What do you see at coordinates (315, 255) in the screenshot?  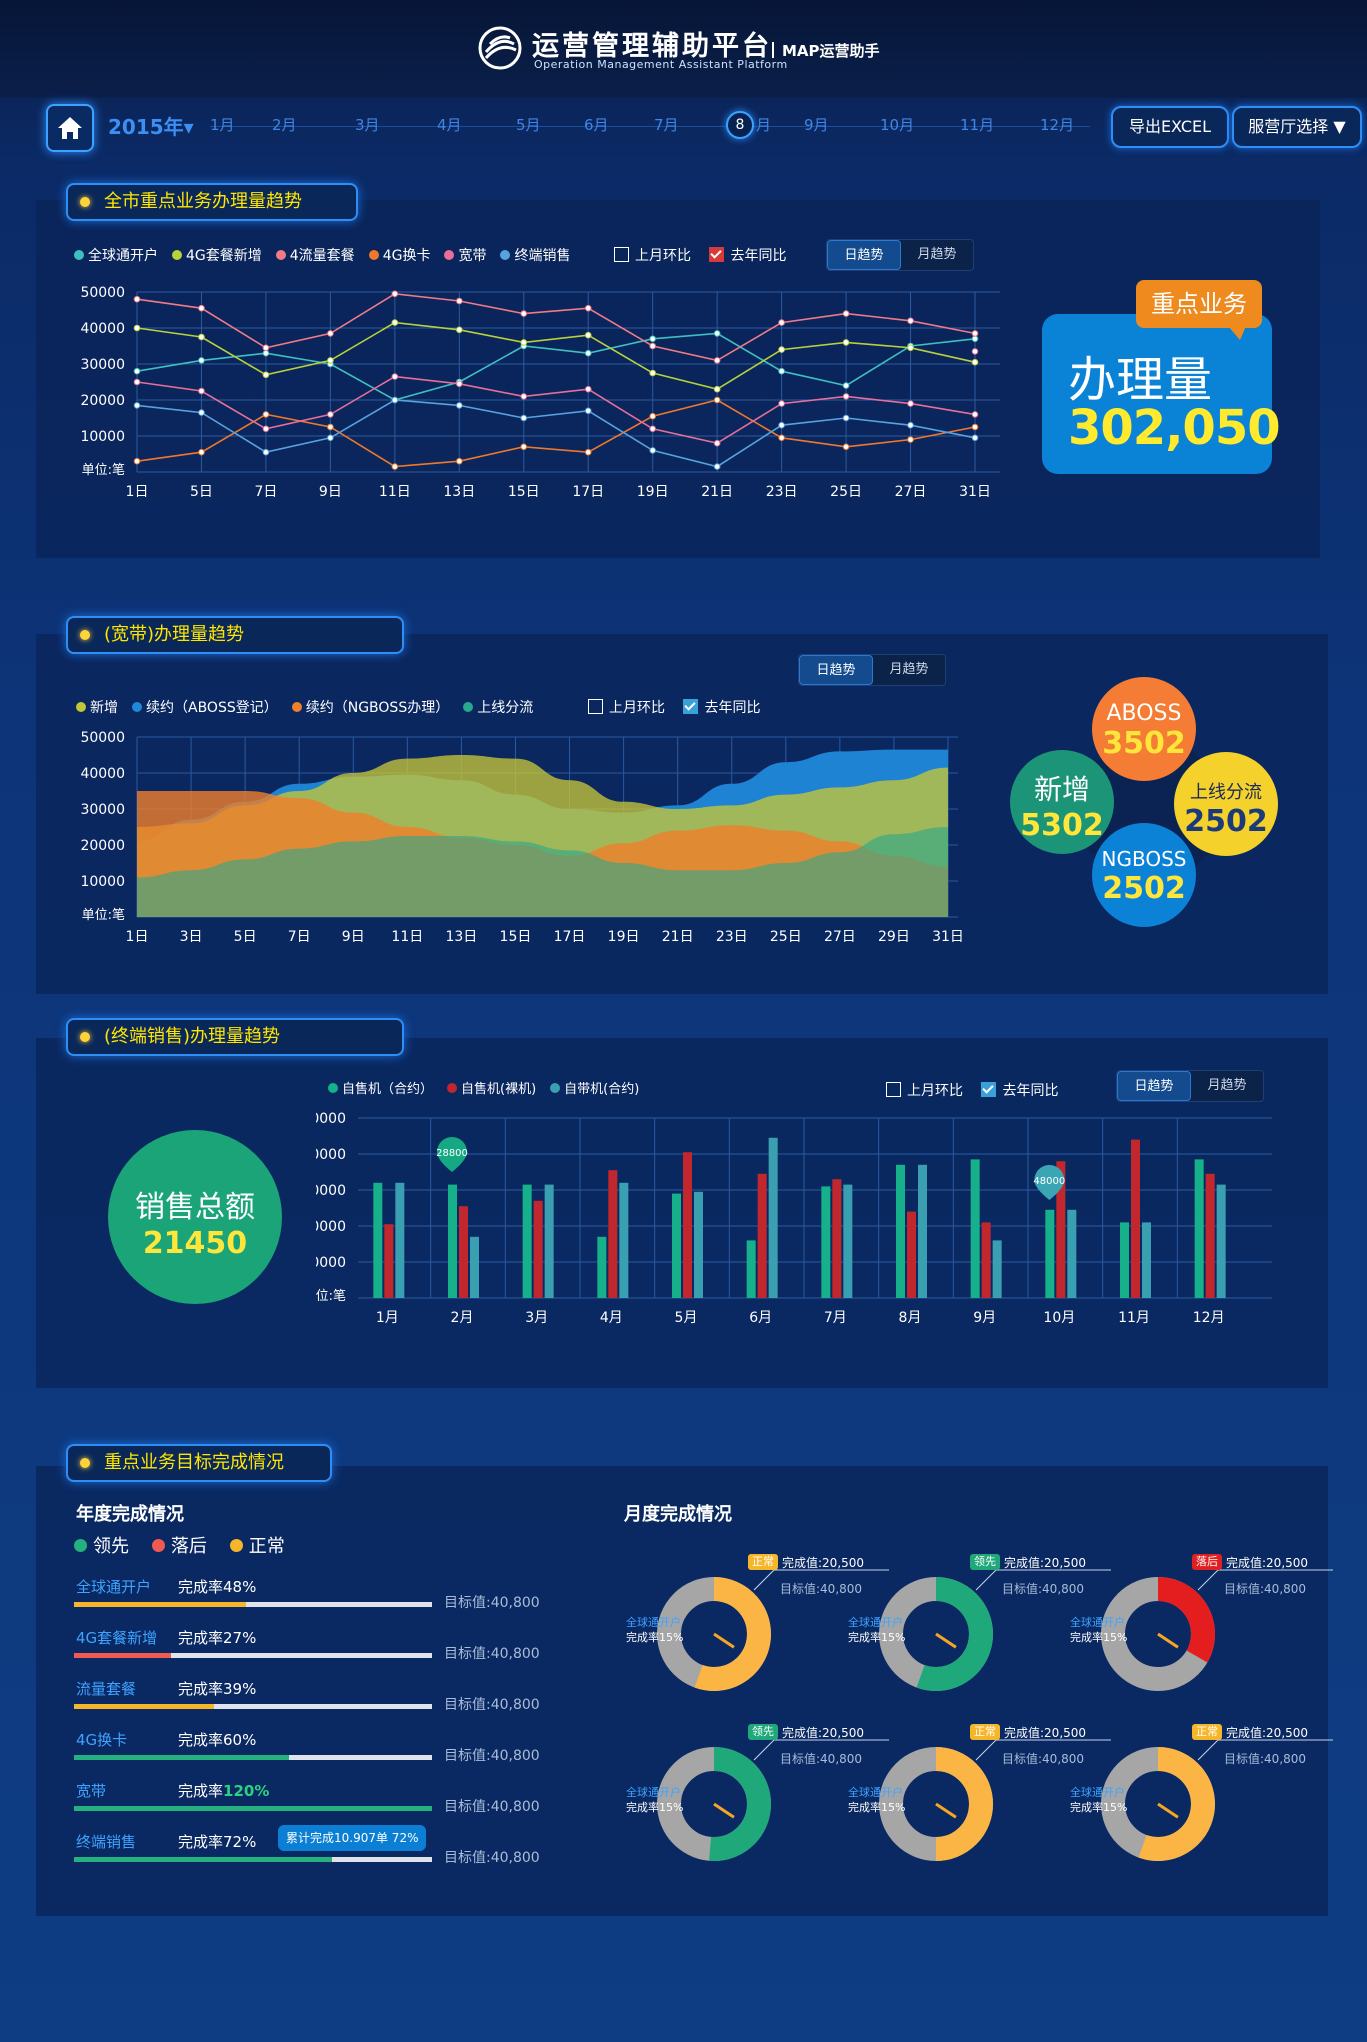 I see `legend-item: 4流量套餐` at bounding box center [315, 255].